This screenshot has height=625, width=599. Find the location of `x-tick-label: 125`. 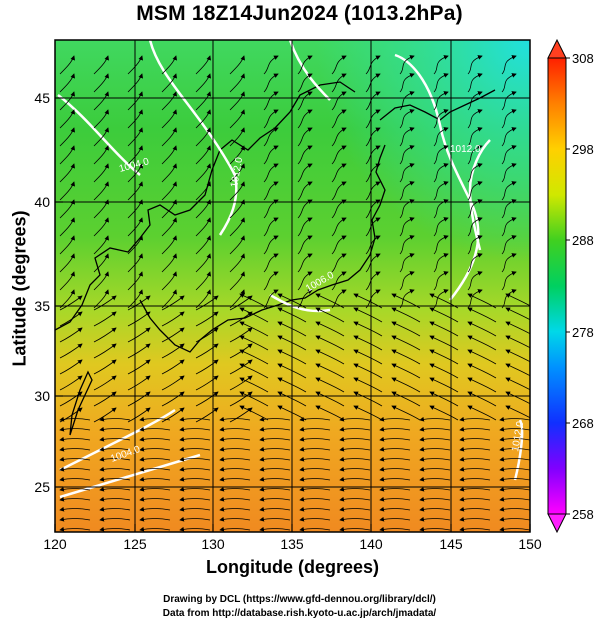

x-tick-label: 125 is located at coordinates (135, 544).